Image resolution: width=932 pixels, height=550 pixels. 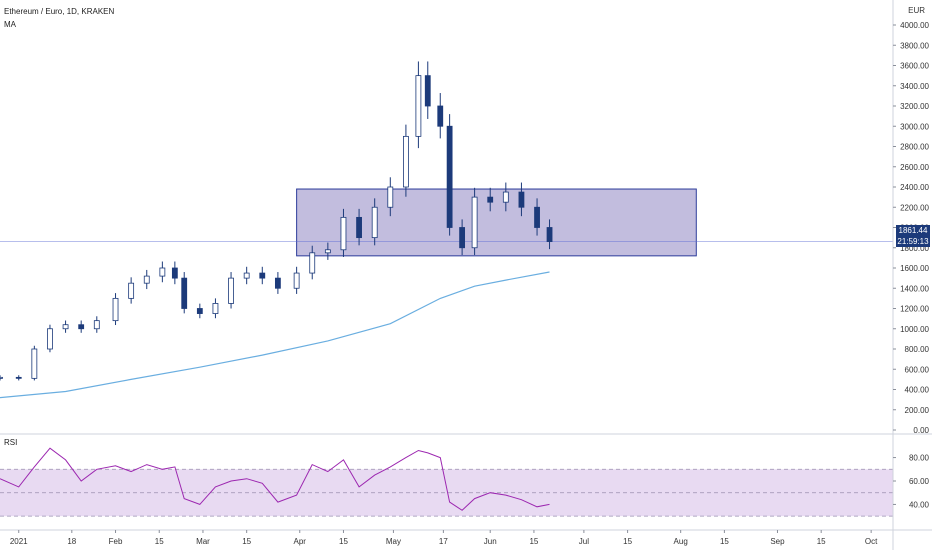 I want to click on rsi-line, so click(x=275, y=479).